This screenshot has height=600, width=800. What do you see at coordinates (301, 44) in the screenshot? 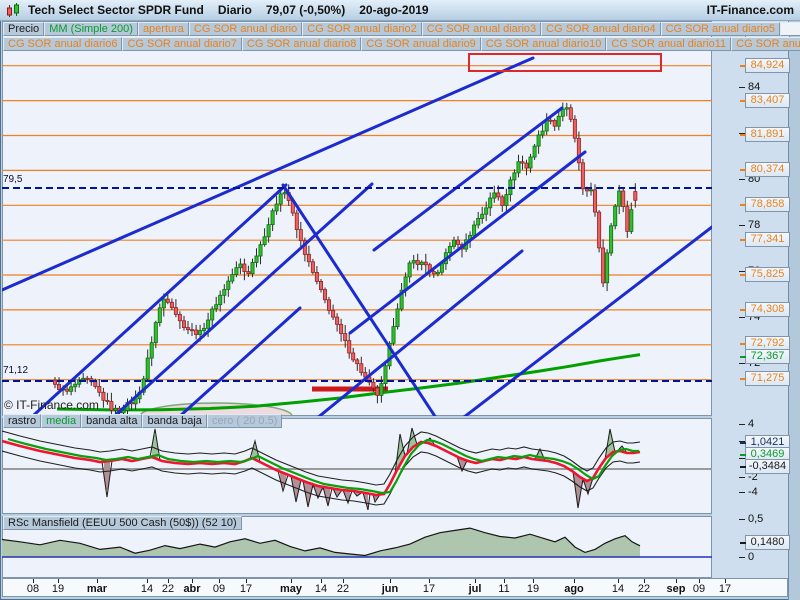
I see `legend-chip: CG SOR anual diario8` at bounding box center [301, 44].